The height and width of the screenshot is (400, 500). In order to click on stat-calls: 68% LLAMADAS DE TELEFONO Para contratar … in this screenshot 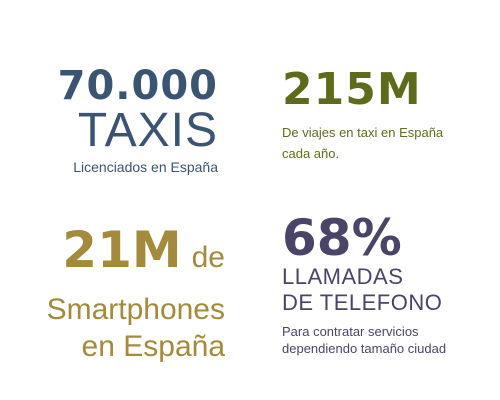, I will do `click(364, 284)`.